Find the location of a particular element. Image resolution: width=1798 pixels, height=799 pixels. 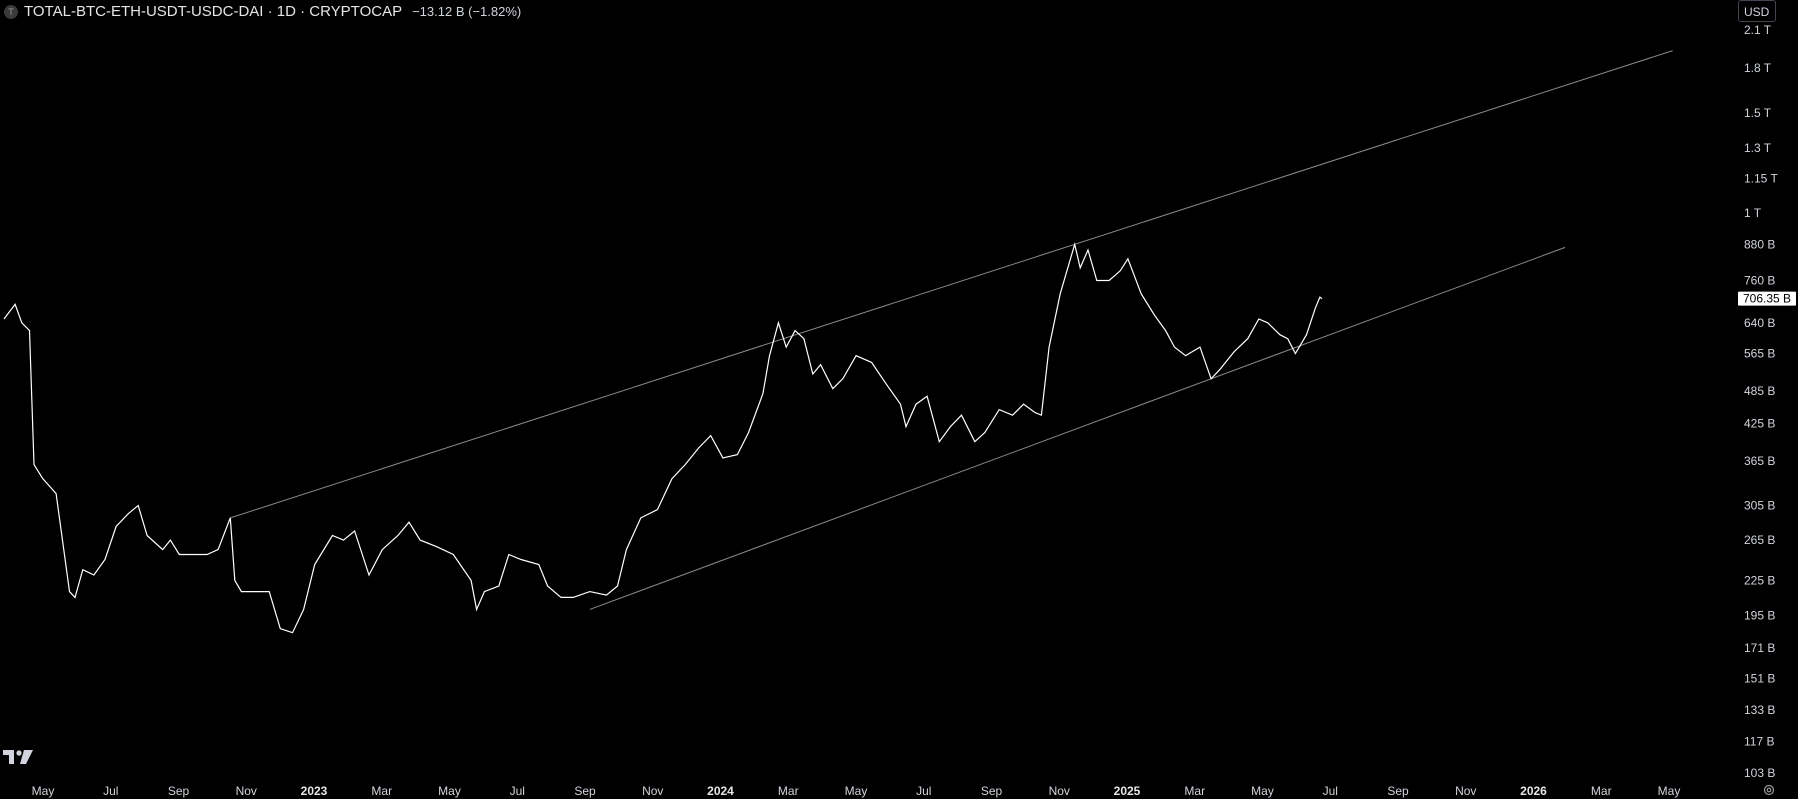

price-axis-label: 305 B is located at coordinates (1759, 505).